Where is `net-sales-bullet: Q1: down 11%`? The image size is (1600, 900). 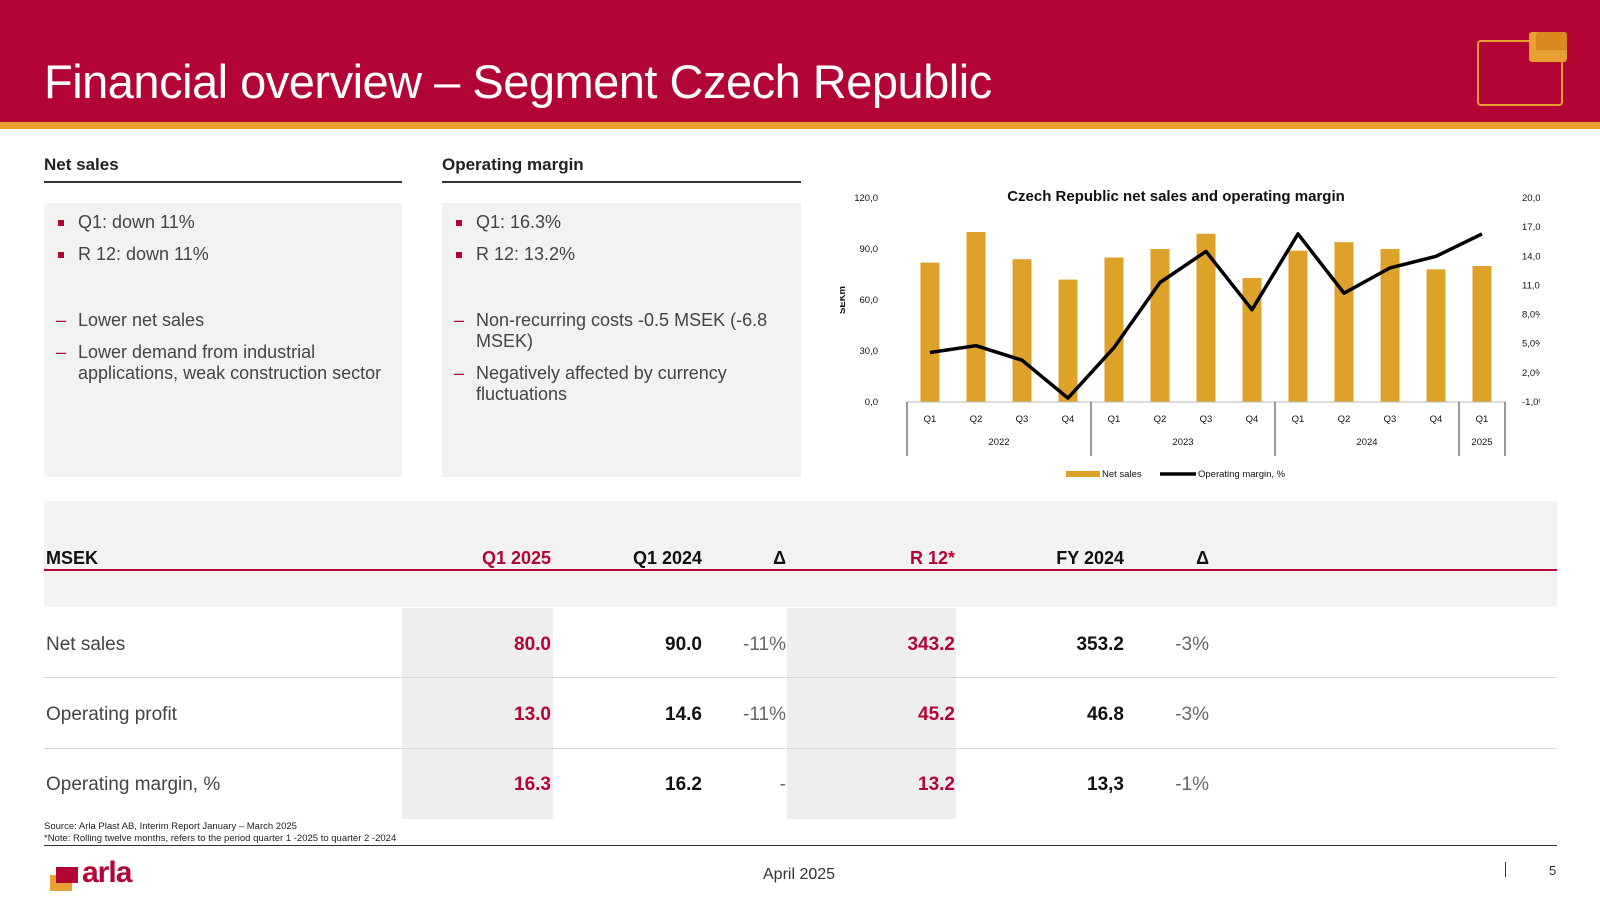 net-sales-bullet: Q1: down 11% is located at coordinates (223, 222).